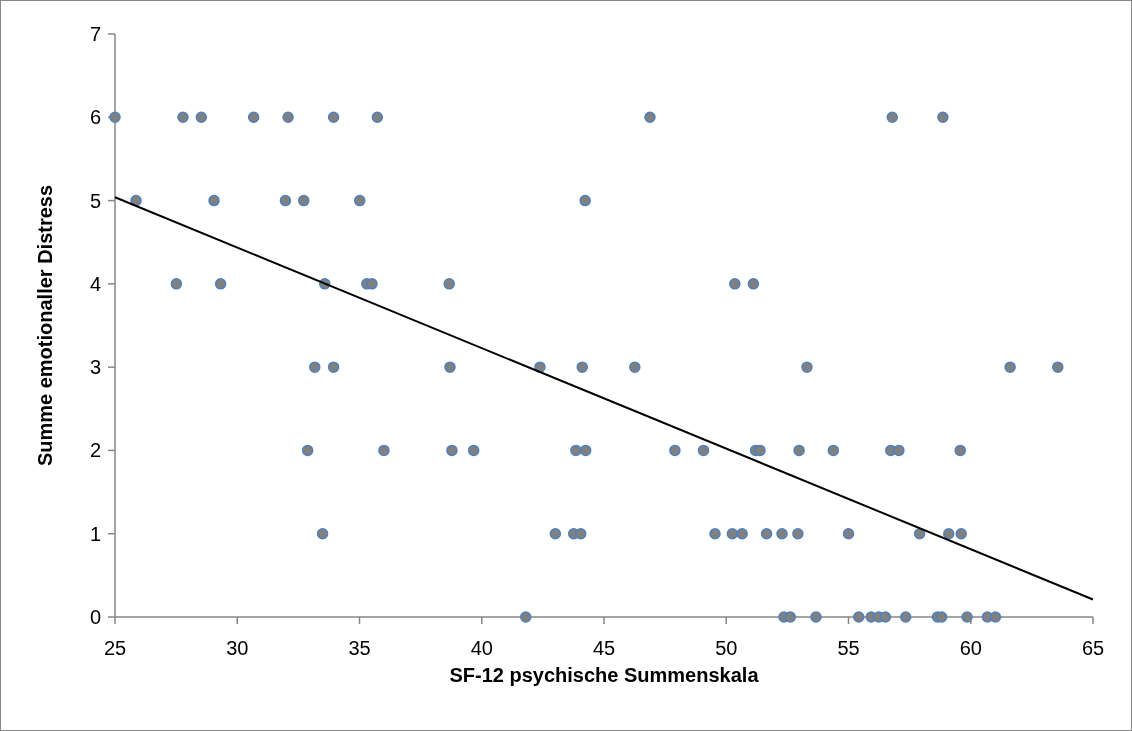 The height and width of the screenshot is (731, 1132). I want to click on y-tick-label: 4, so click(95, 283).